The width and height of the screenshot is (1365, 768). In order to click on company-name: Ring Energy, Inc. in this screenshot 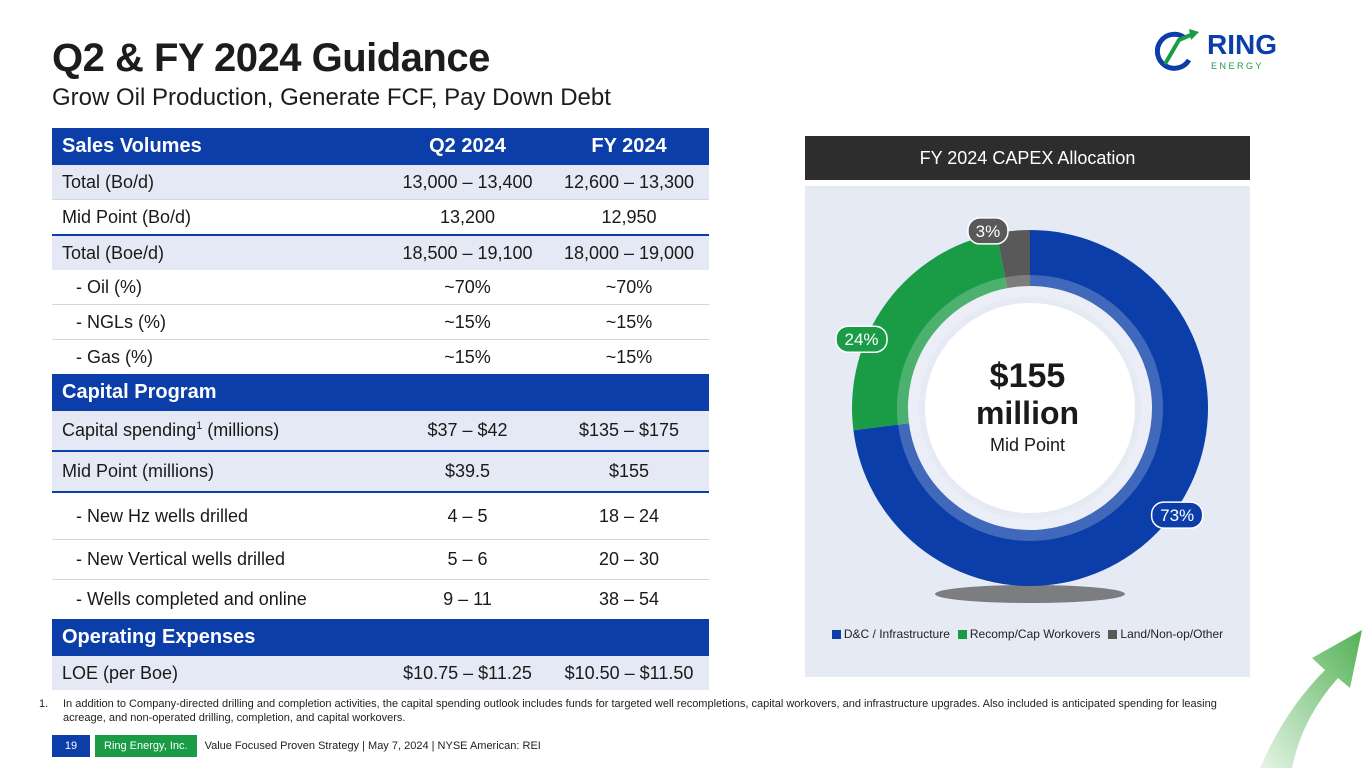, I will do `click(146, 746)`.